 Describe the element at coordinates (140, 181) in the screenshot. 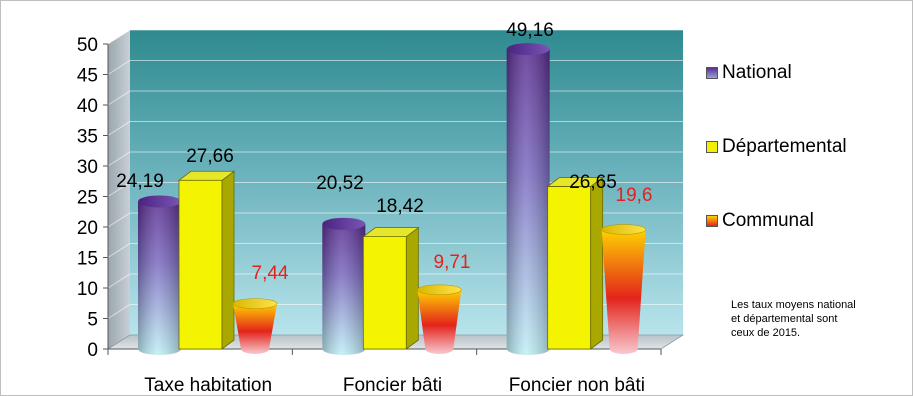

I see `data-label: 24,19` at that location.